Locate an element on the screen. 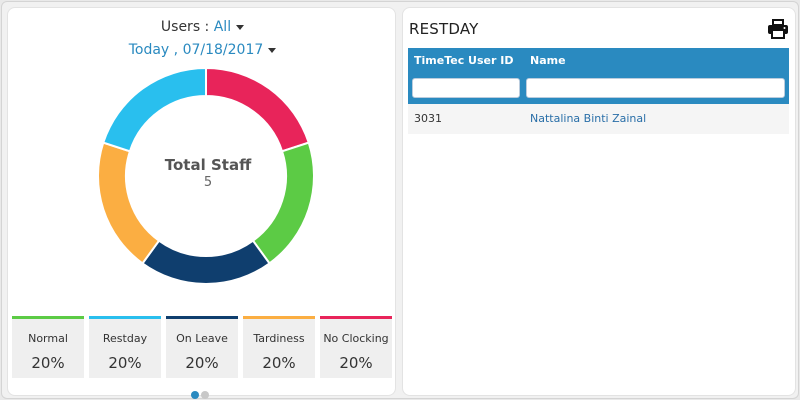 This screenshot has width=800, height=400. name-filter-input is located at coordinates (655, 88).